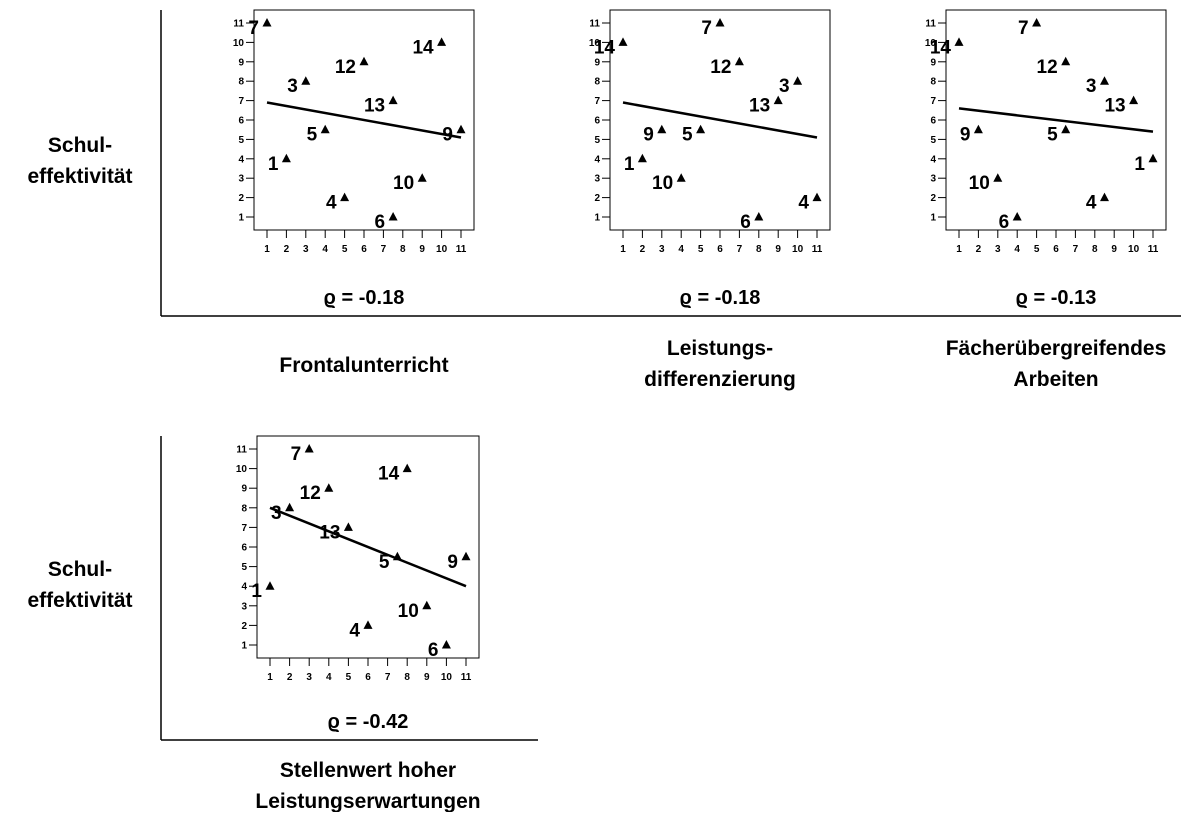 This screenshot has height=817, width=1196. I want to click on y-tick-label: 5, so click(597, 140).